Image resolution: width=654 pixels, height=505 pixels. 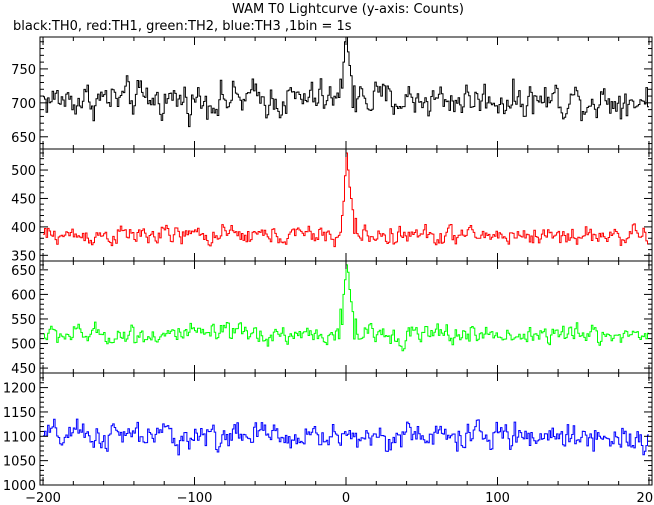 What do you see at coordinates (19, 389) in the screenshot?
I see `y-tick-label: 1200` at bounding box center [19, 389].